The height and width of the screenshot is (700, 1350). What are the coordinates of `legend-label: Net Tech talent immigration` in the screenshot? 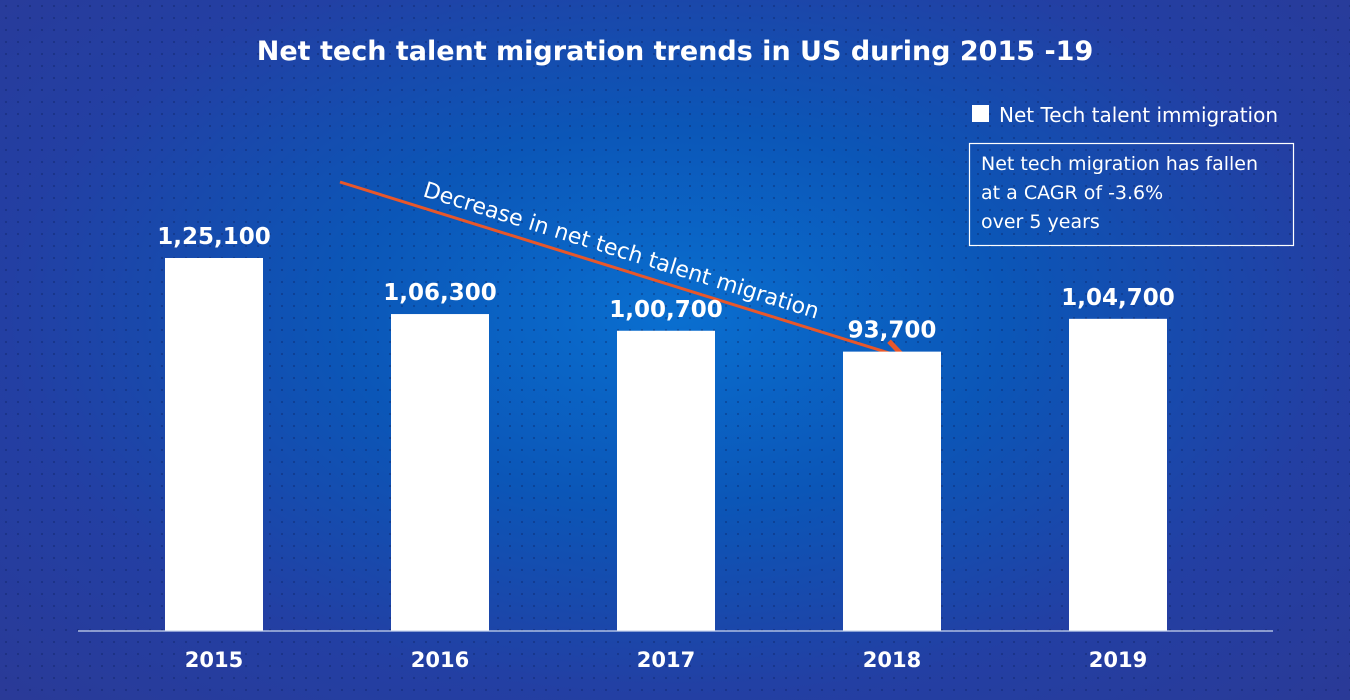 It's located at (1138, 115).